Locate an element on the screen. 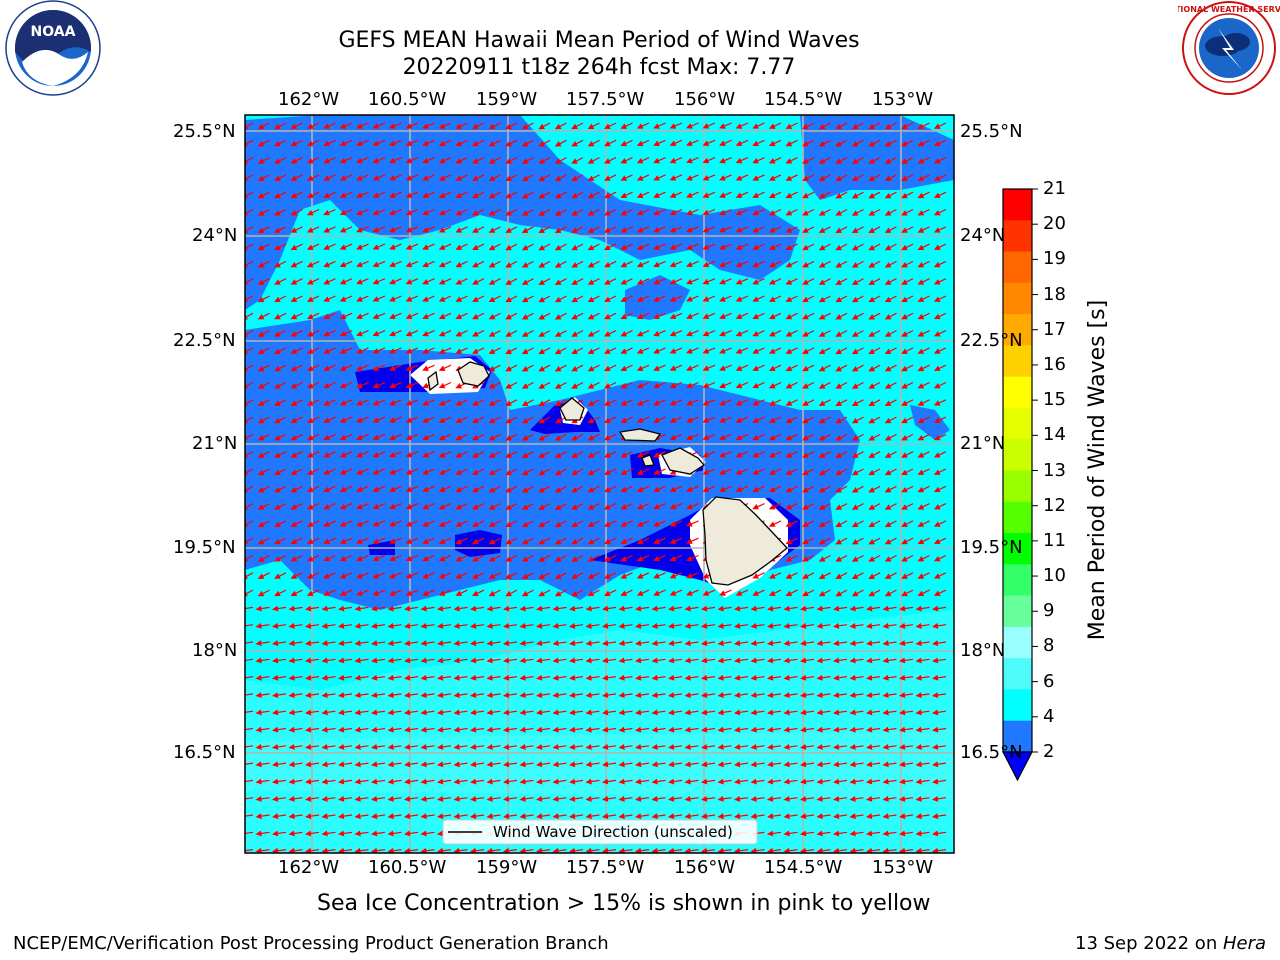 This screenshot has height=960, width=1280. colorbar-tick-label: 8 is located at coordinates (1049, 646).